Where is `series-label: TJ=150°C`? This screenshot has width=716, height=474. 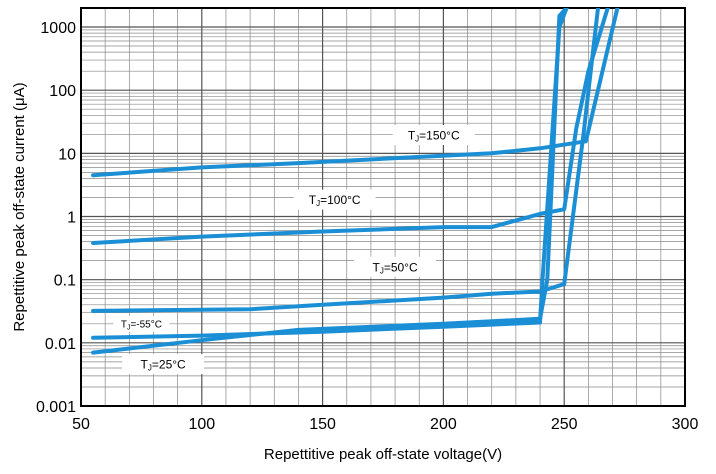
series-label: TJ=150°C is located at coordinates (434, 136).